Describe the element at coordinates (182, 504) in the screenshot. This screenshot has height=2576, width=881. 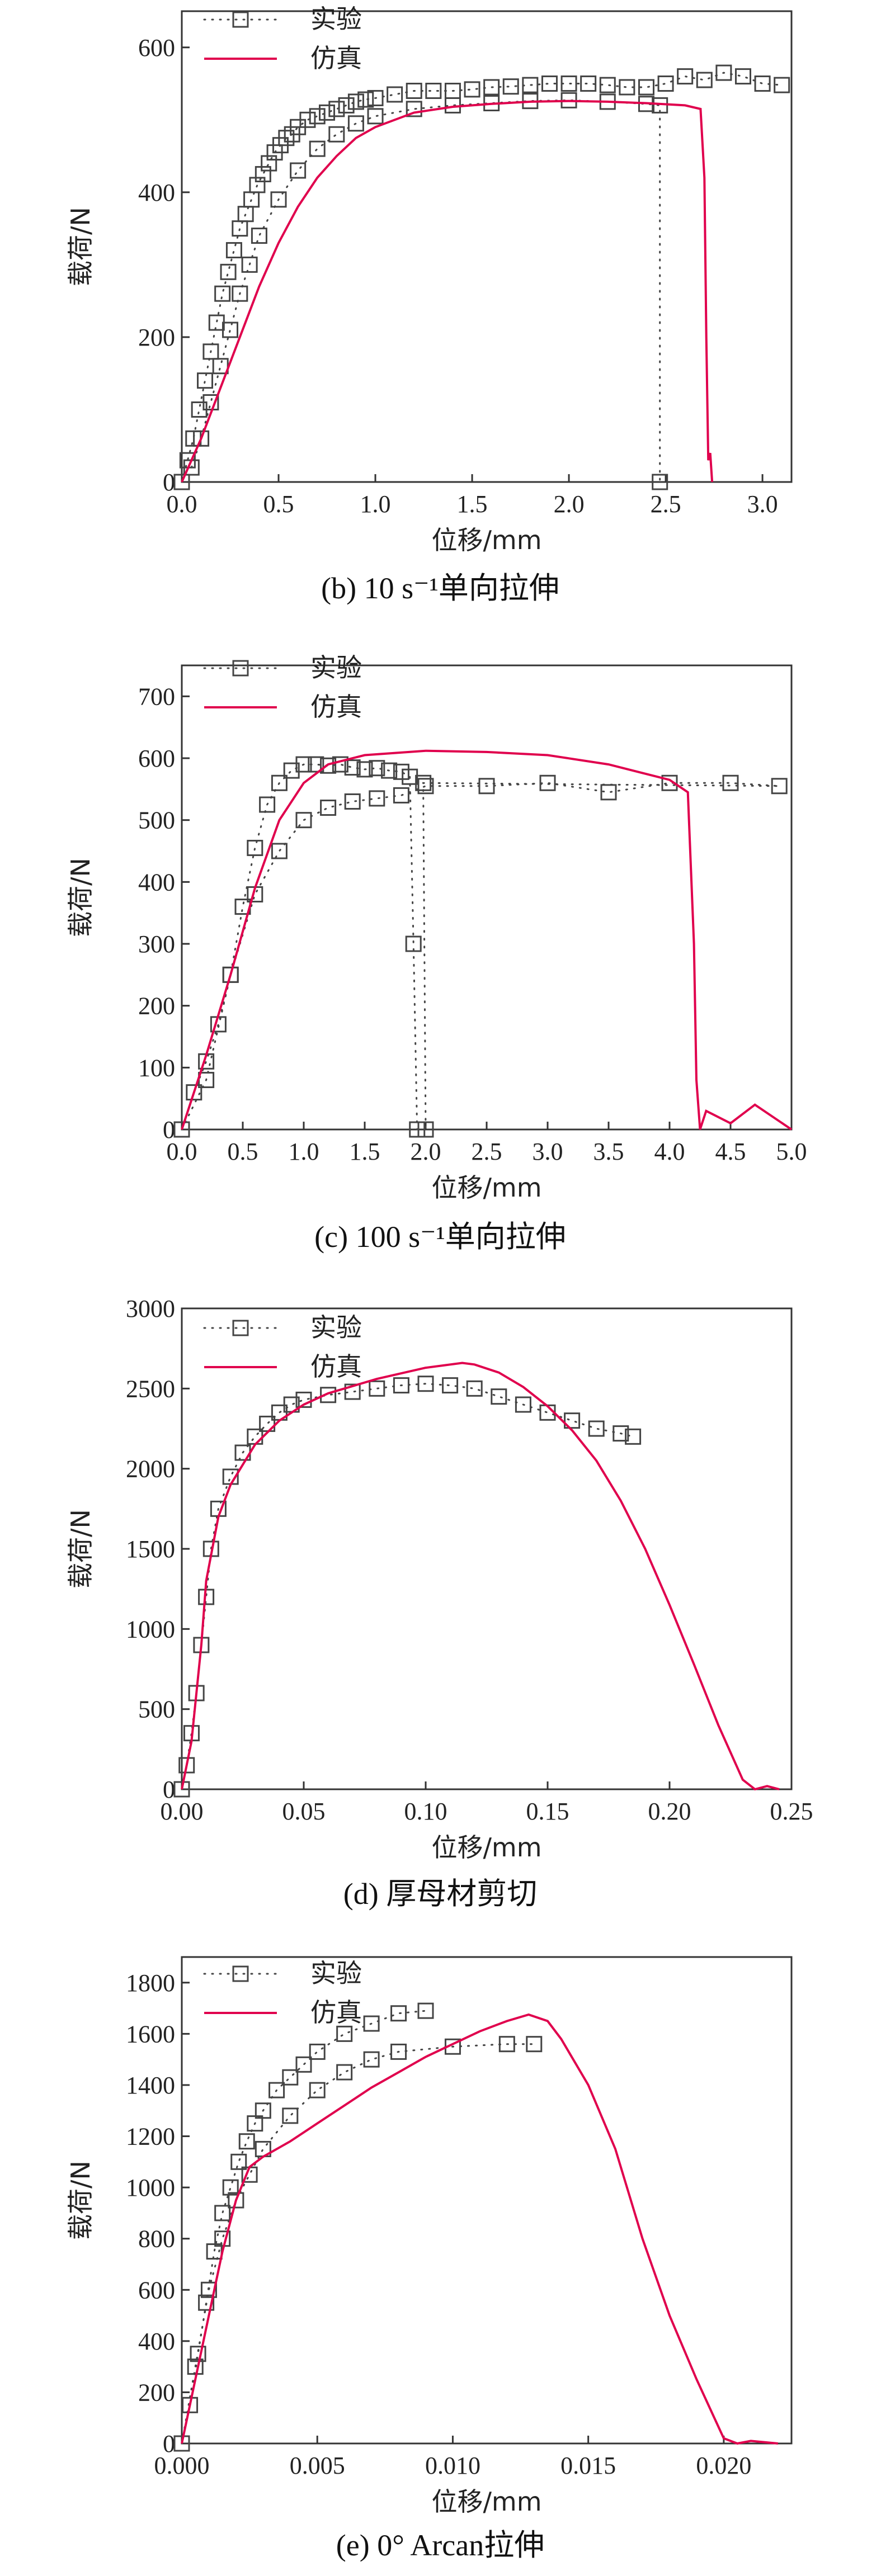
I see `x-tick-label: 0.0` at that location.